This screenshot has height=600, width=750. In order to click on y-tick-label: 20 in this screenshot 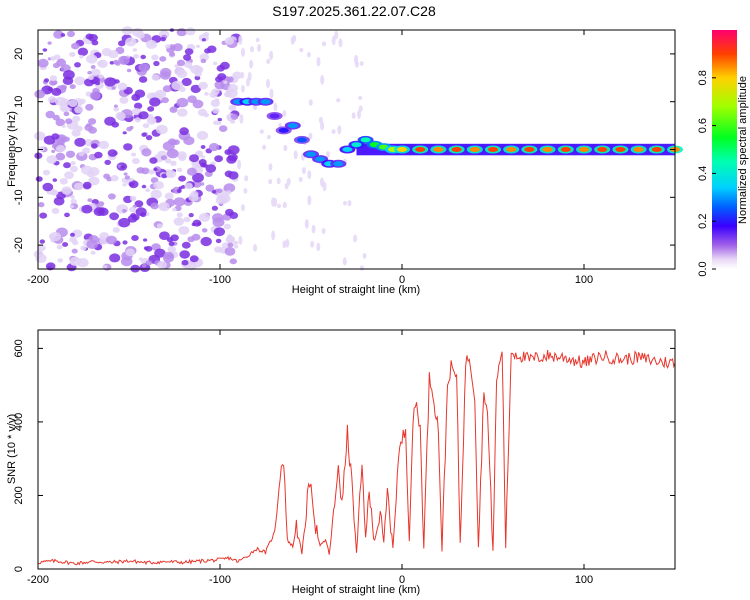, I will do `click(19, 54)`.